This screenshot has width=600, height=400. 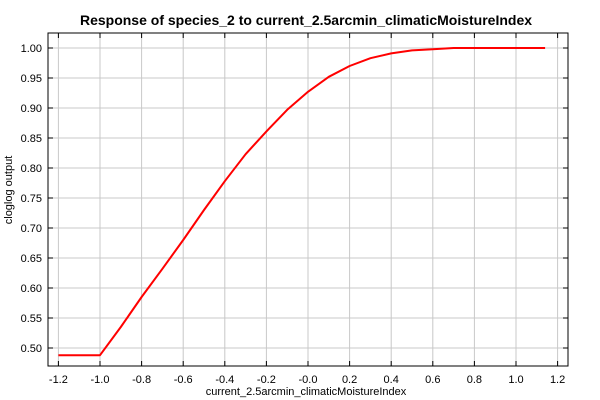 I want to click on x-tick-label: 0.6, so click(x=432, y=380).